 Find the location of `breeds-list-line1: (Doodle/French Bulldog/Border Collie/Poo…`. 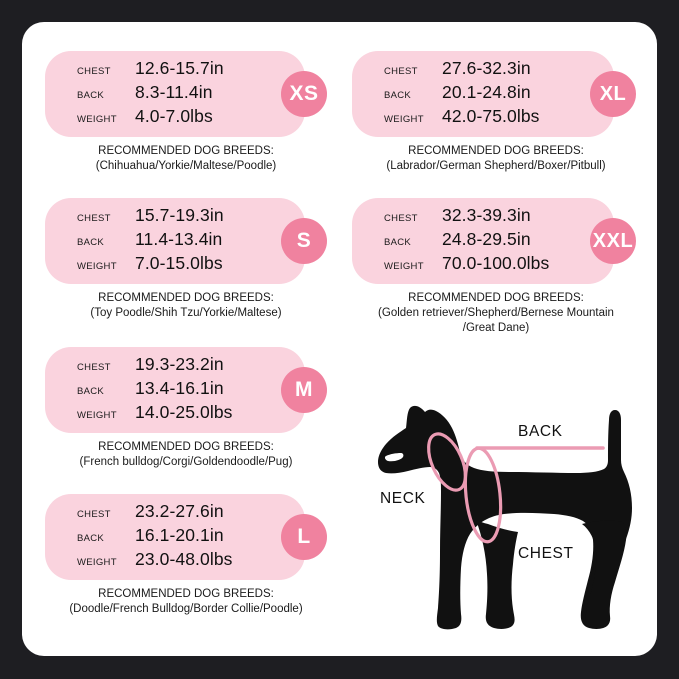

breeds-list-line1: (Doodle/French Bulldog/Border Collie/Poo… is located at coordinates (186, 609).